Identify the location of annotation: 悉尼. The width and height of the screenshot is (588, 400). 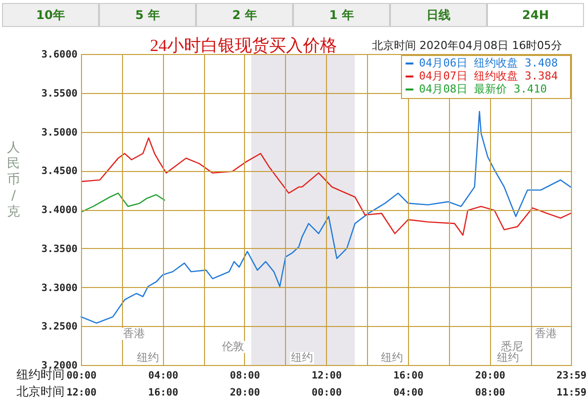
(512, 346).